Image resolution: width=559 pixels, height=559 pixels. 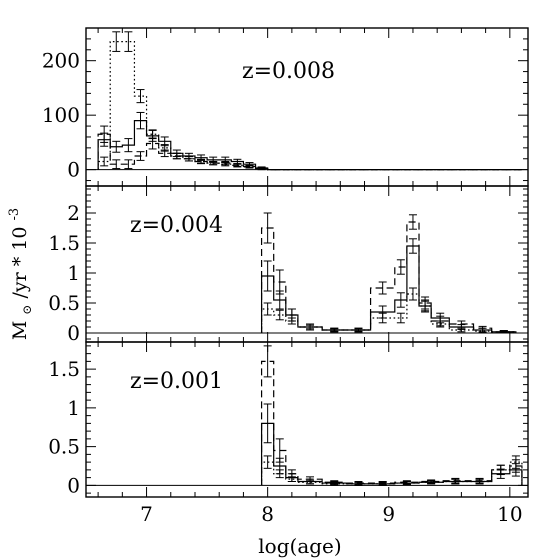 I want to click on x-tick-label: 9, so click(x=388, y=514).